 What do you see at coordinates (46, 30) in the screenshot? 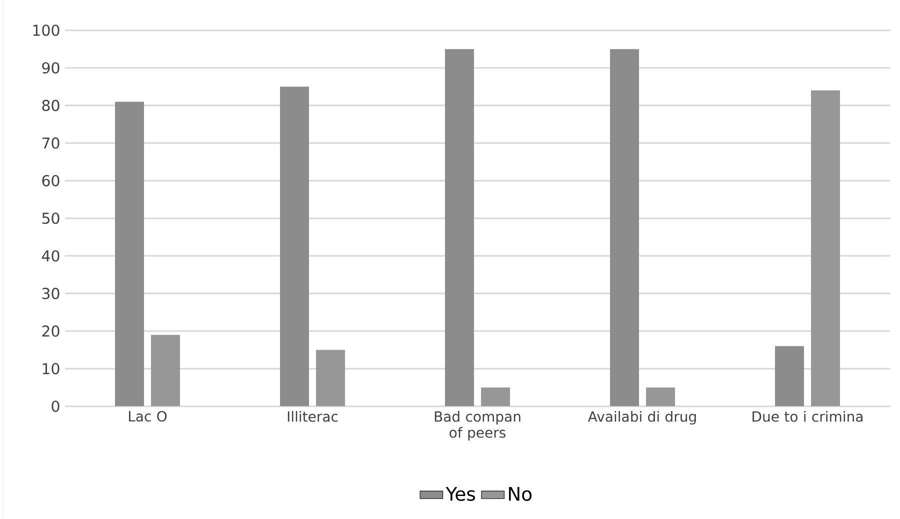
I see `y-tick-label: 100` at bounding box center [46, 30].